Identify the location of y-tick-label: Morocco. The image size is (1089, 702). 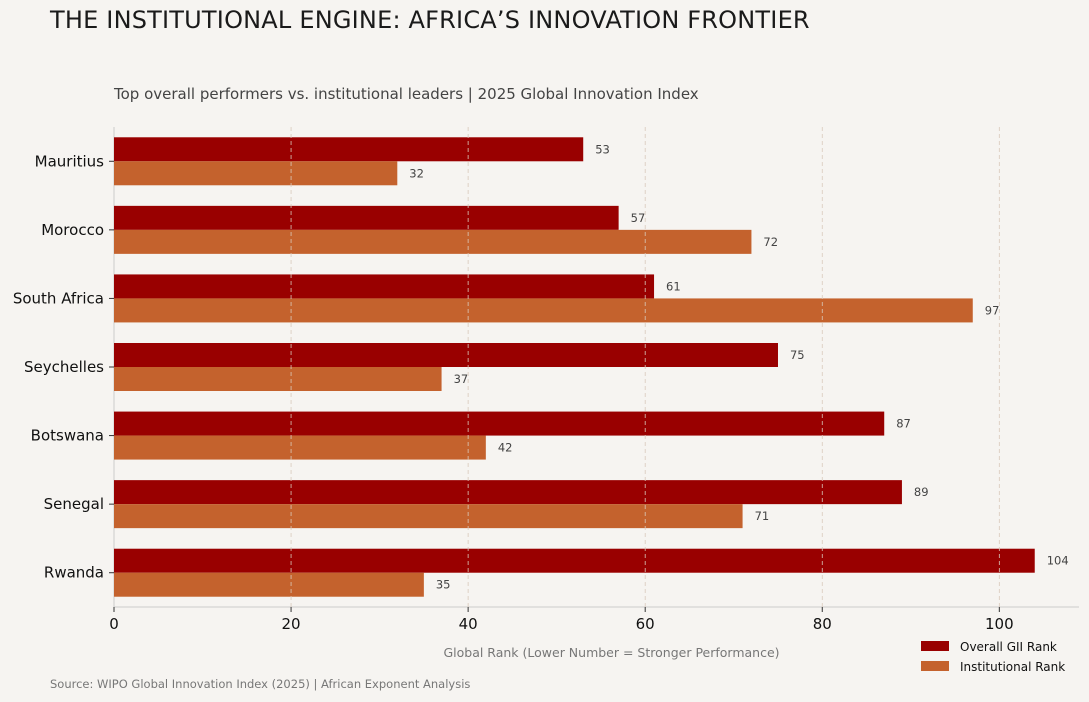
(72, 230).